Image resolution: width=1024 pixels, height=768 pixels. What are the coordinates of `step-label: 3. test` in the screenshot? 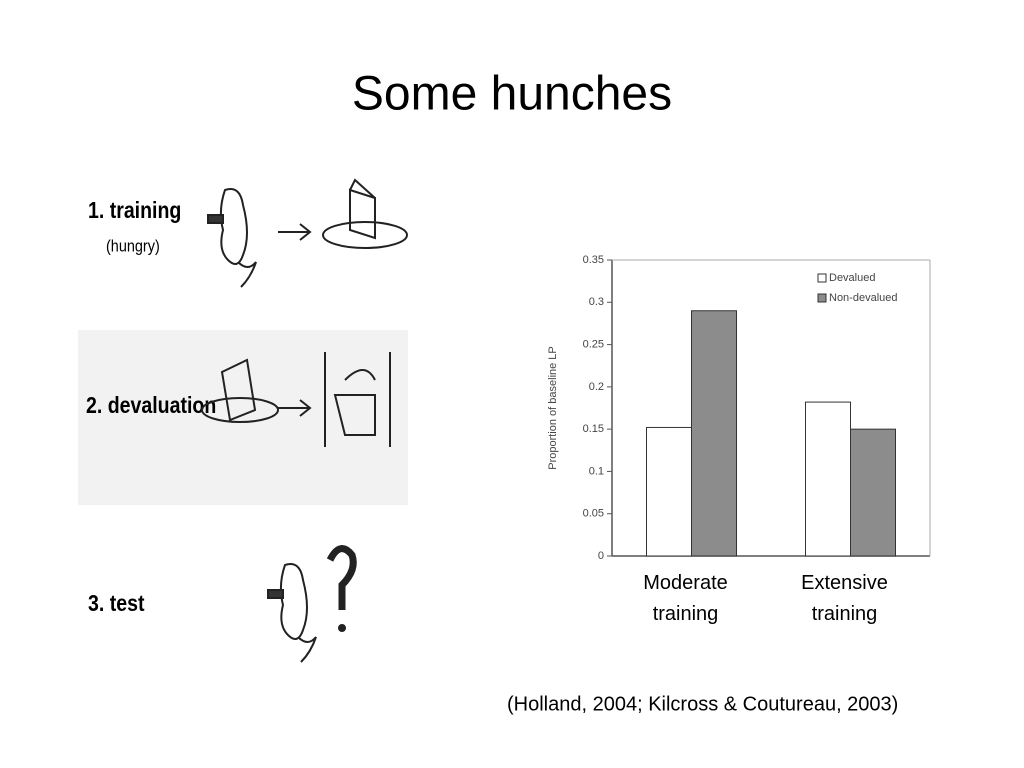 It's located at (116, 604).